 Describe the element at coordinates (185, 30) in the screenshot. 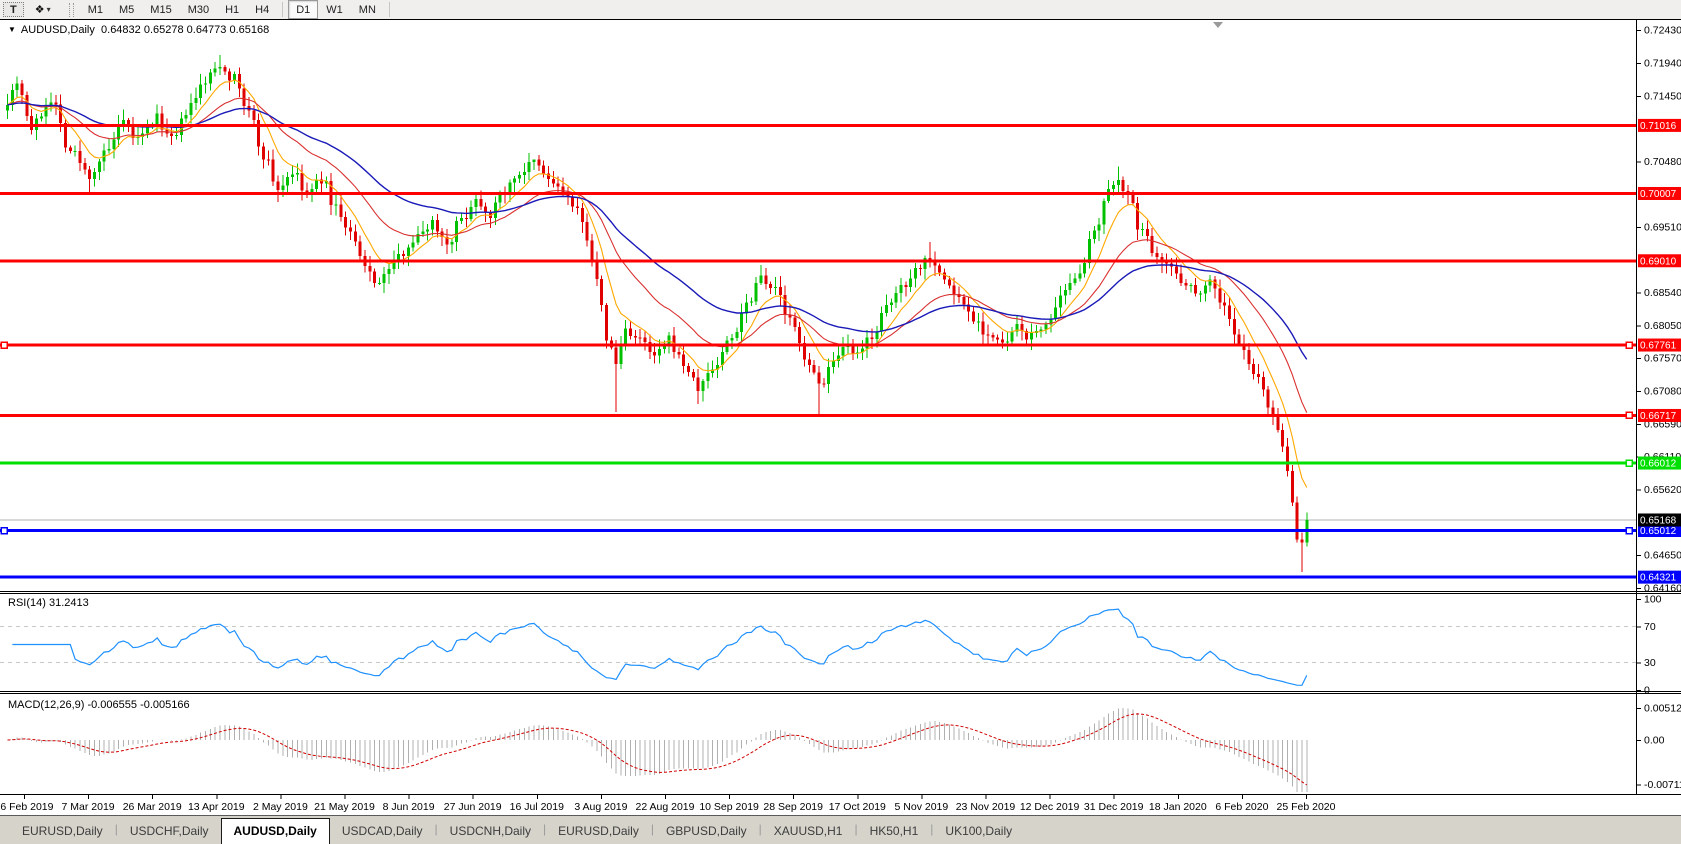

I see `chart-ohlc-values: 0.64832 0.65278 0.64773 0.65168` at that location.